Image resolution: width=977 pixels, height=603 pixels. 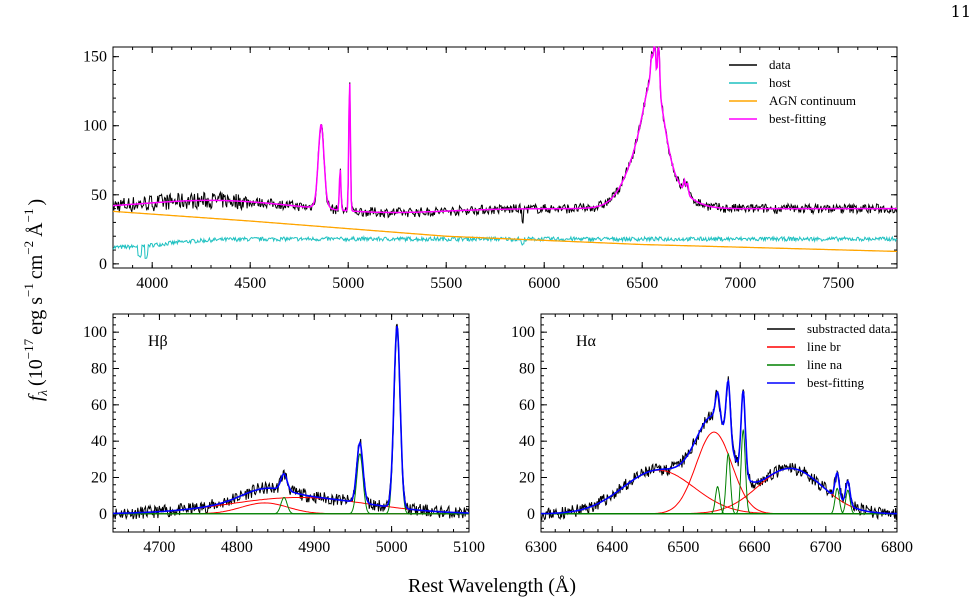 I want to click on top-x-tick-label: 7500, so click(x=838, y=283).